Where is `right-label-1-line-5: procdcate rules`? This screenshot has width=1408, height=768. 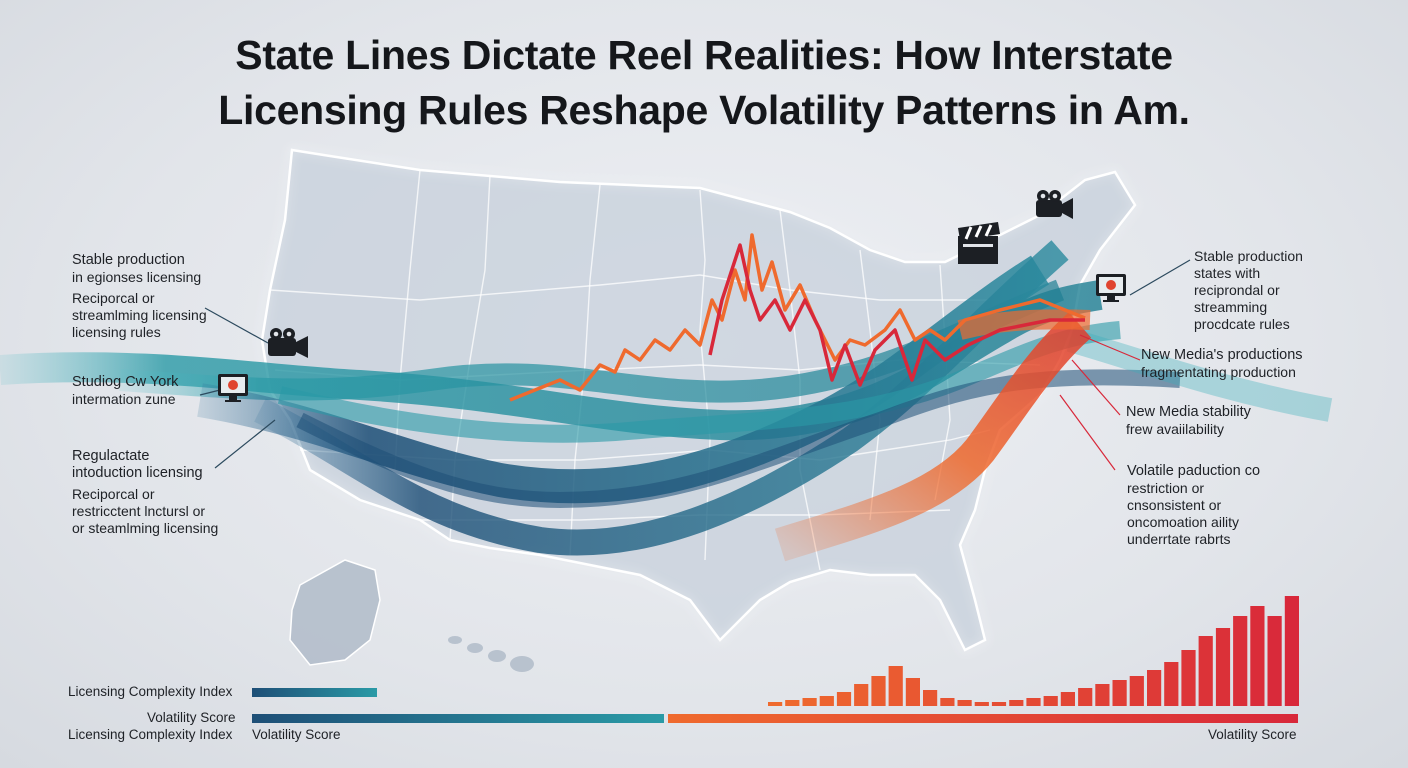
right-label-1-line-5: procdcate rules is located at coordinates (1242, 324).